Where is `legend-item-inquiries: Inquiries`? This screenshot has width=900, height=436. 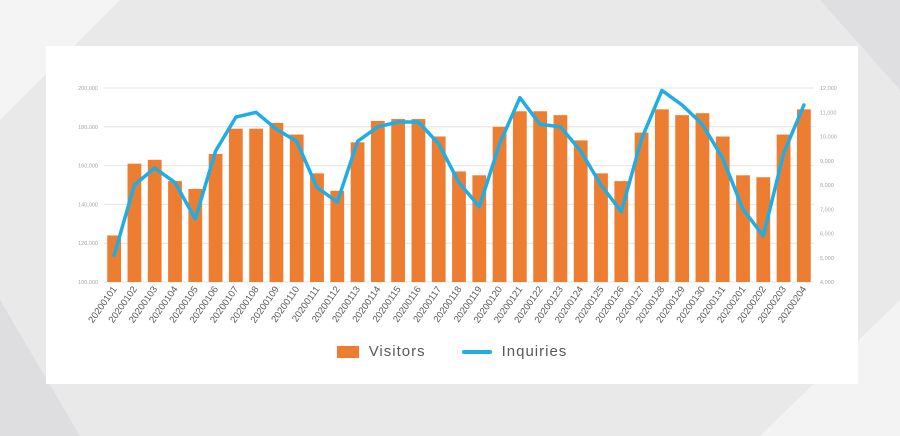
legend-item-inquiries: Inquiries is located at coordinates (514, 351).